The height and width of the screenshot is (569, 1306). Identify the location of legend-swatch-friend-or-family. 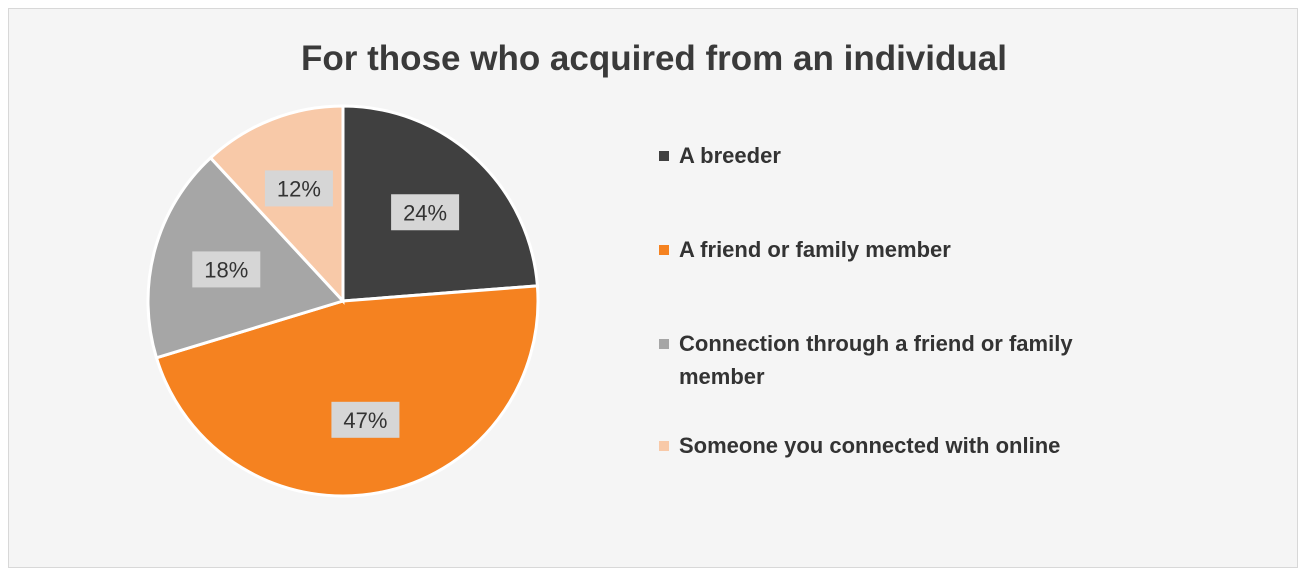
(664, 250).